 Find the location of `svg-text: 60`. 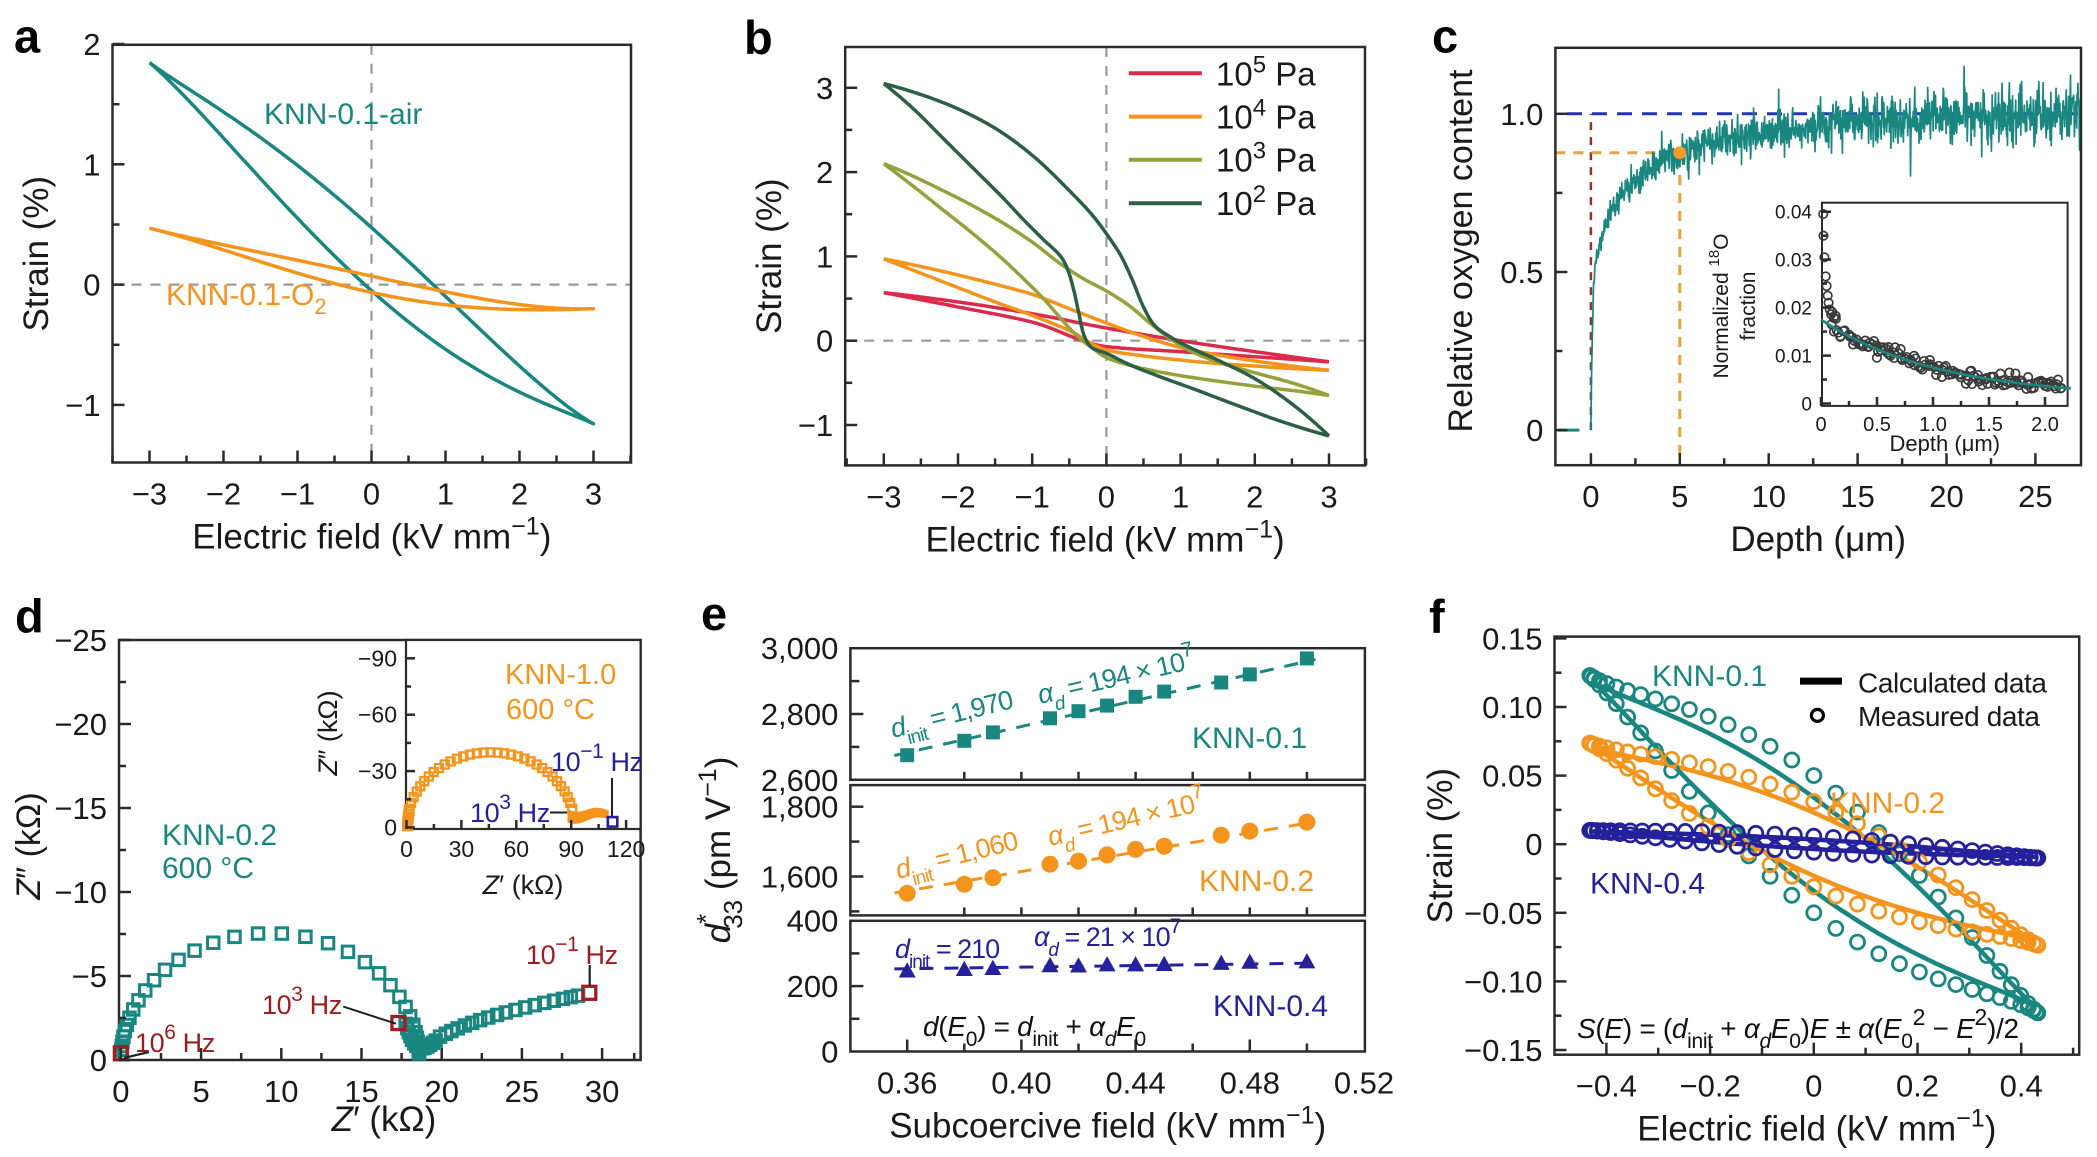

svg-text: 60 is located at coordinates (517, 849).